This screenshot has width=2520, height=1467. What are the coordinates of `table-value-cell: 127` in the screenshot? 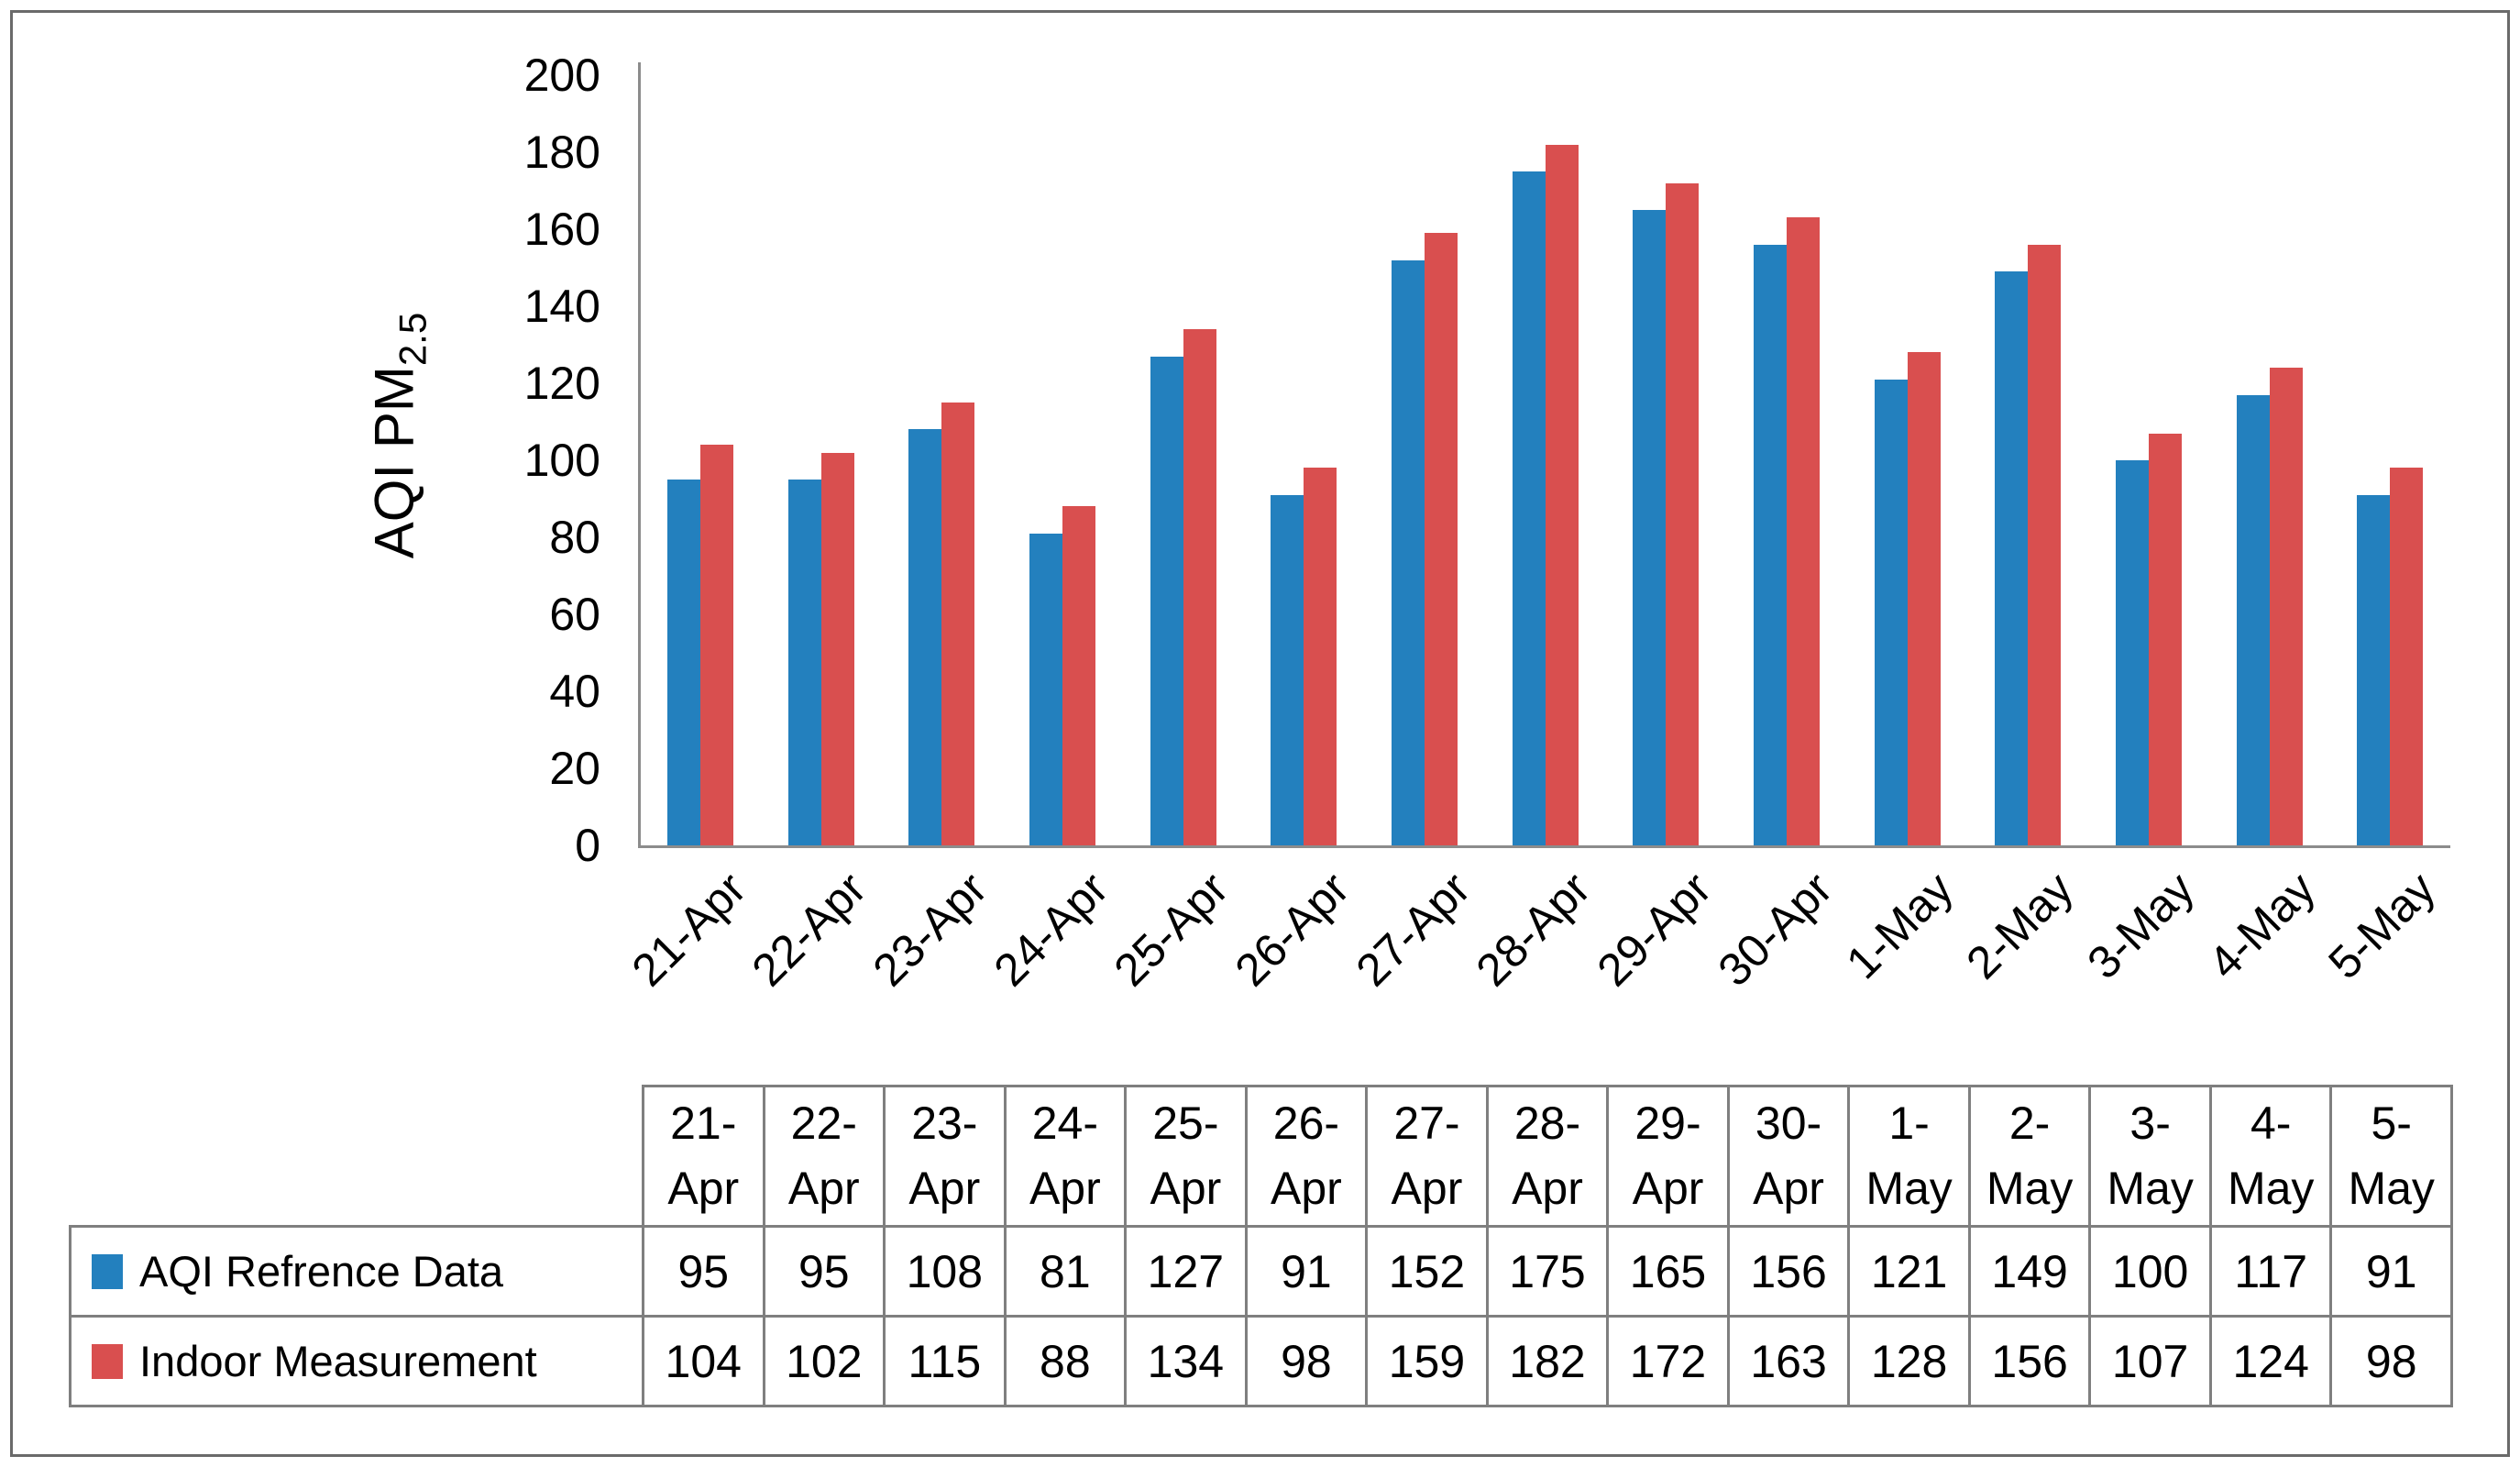 It's located at (1186, 1272).